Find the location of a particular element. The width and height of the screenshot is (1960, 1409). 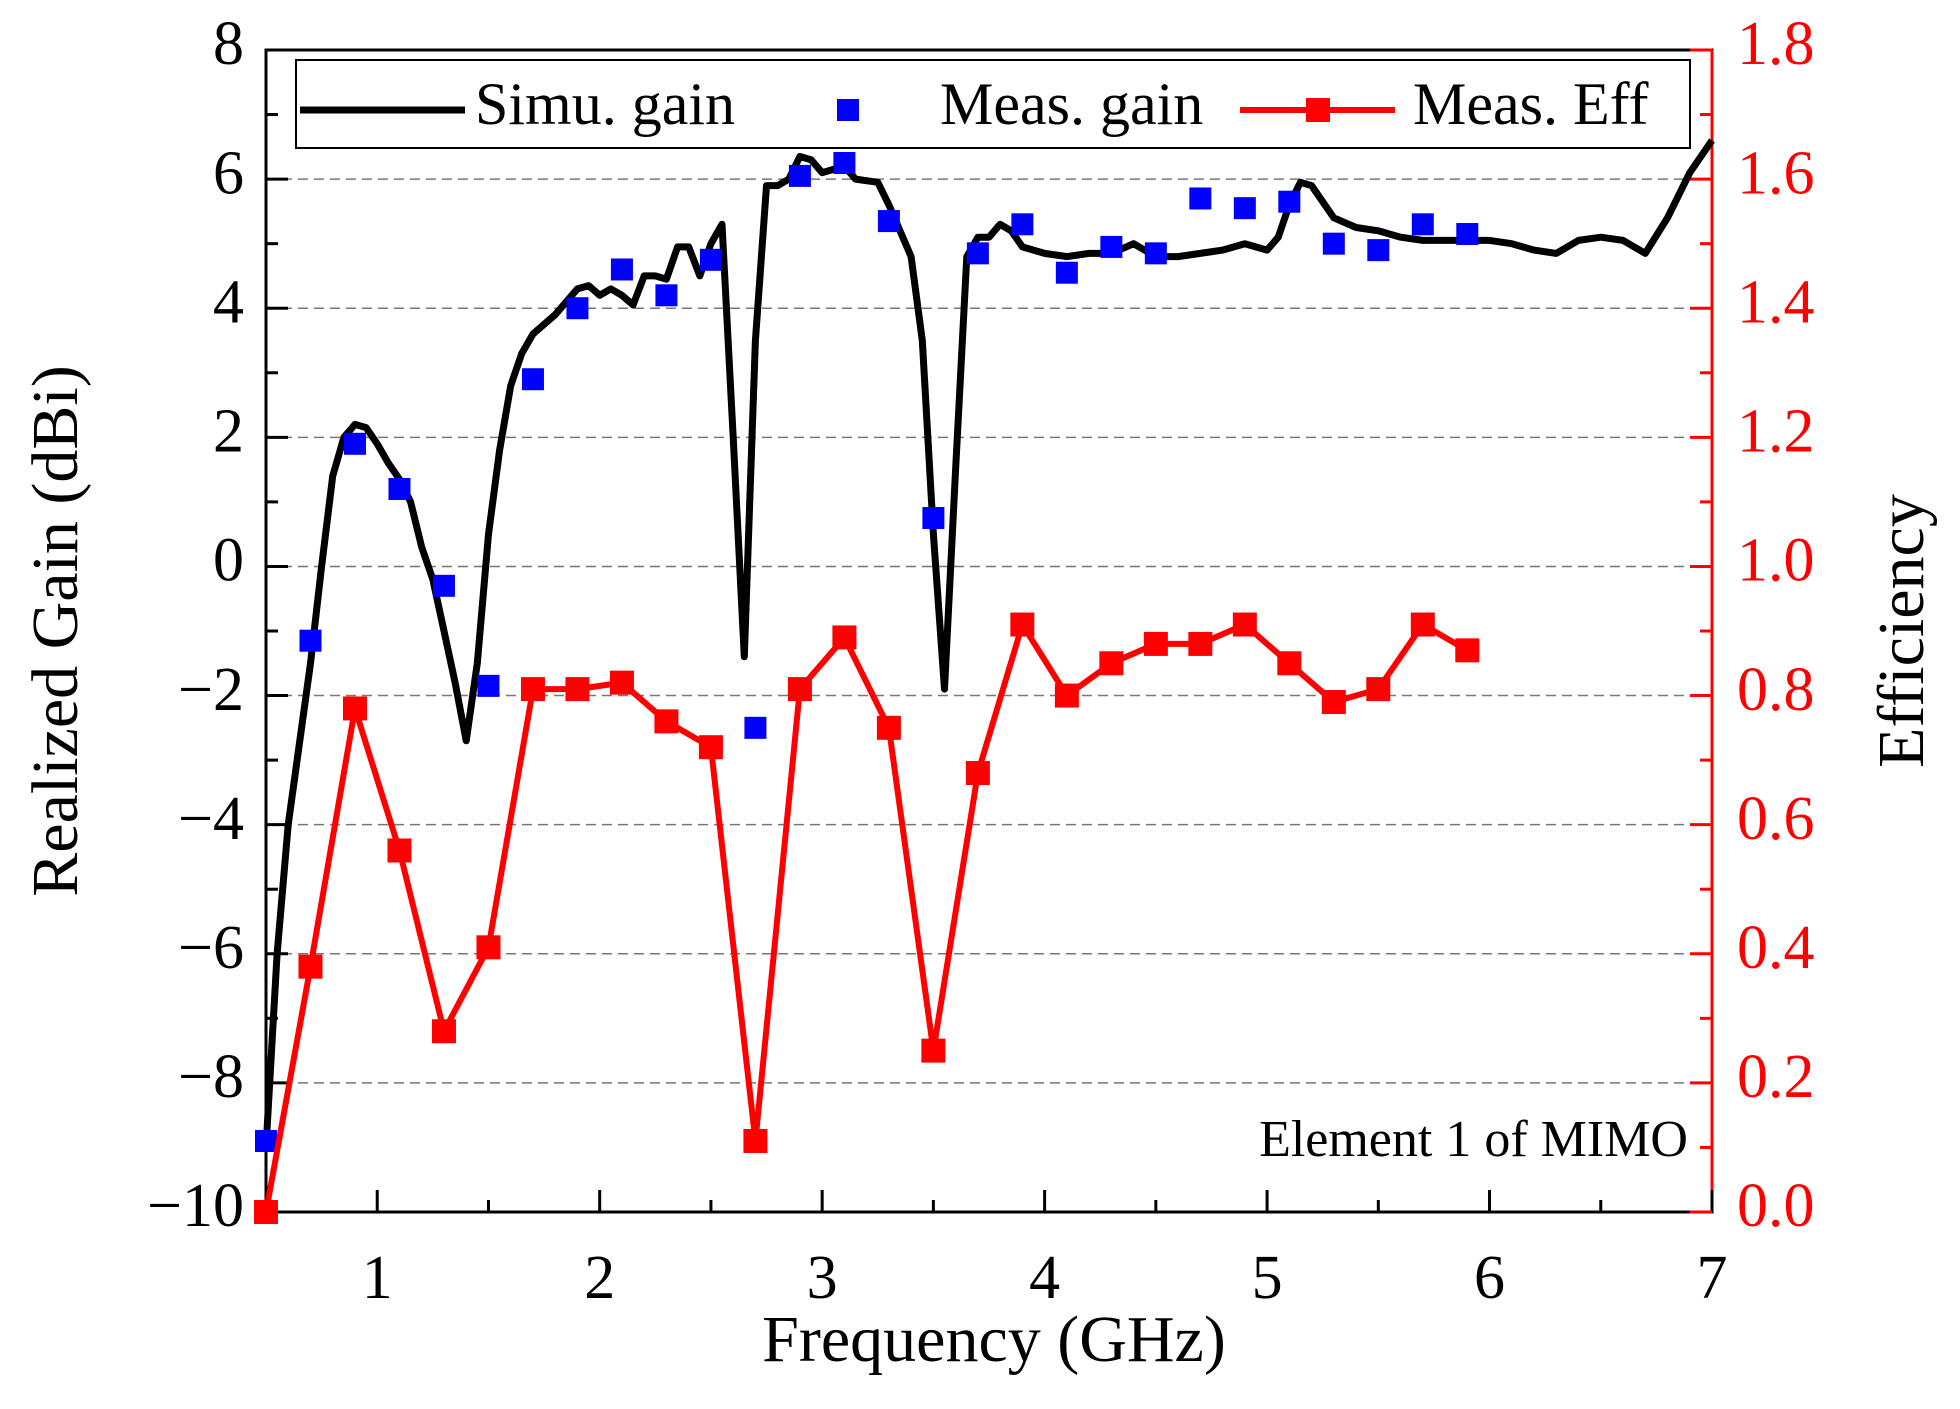

x-tick-label: 2 is located at coordinates (599, 1278).